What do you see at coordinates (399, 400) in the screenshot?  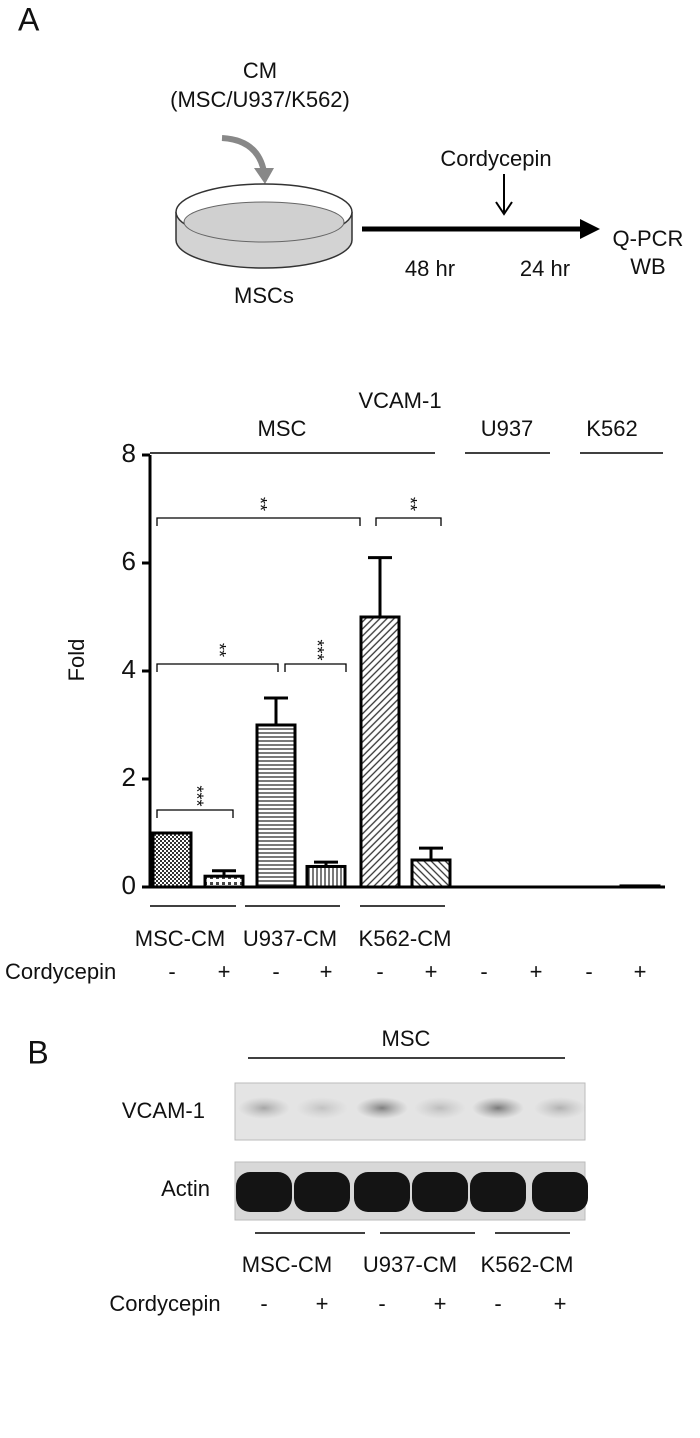 I see `chart-title: VCAM-1` at bounding box center [399, 400].